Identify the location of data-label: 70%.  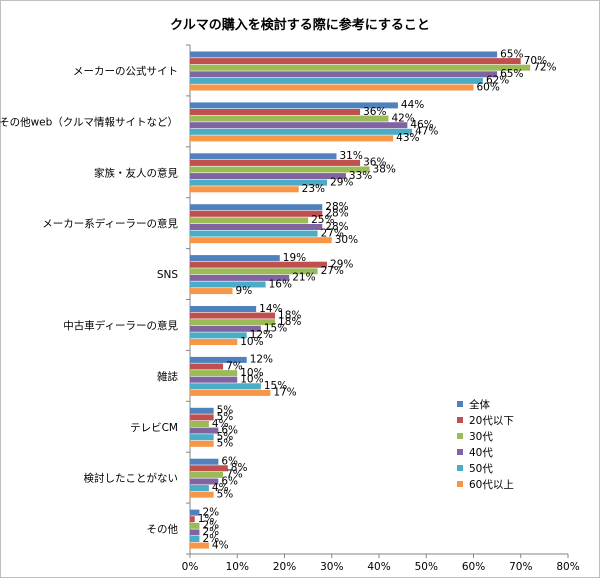
(535, 61).